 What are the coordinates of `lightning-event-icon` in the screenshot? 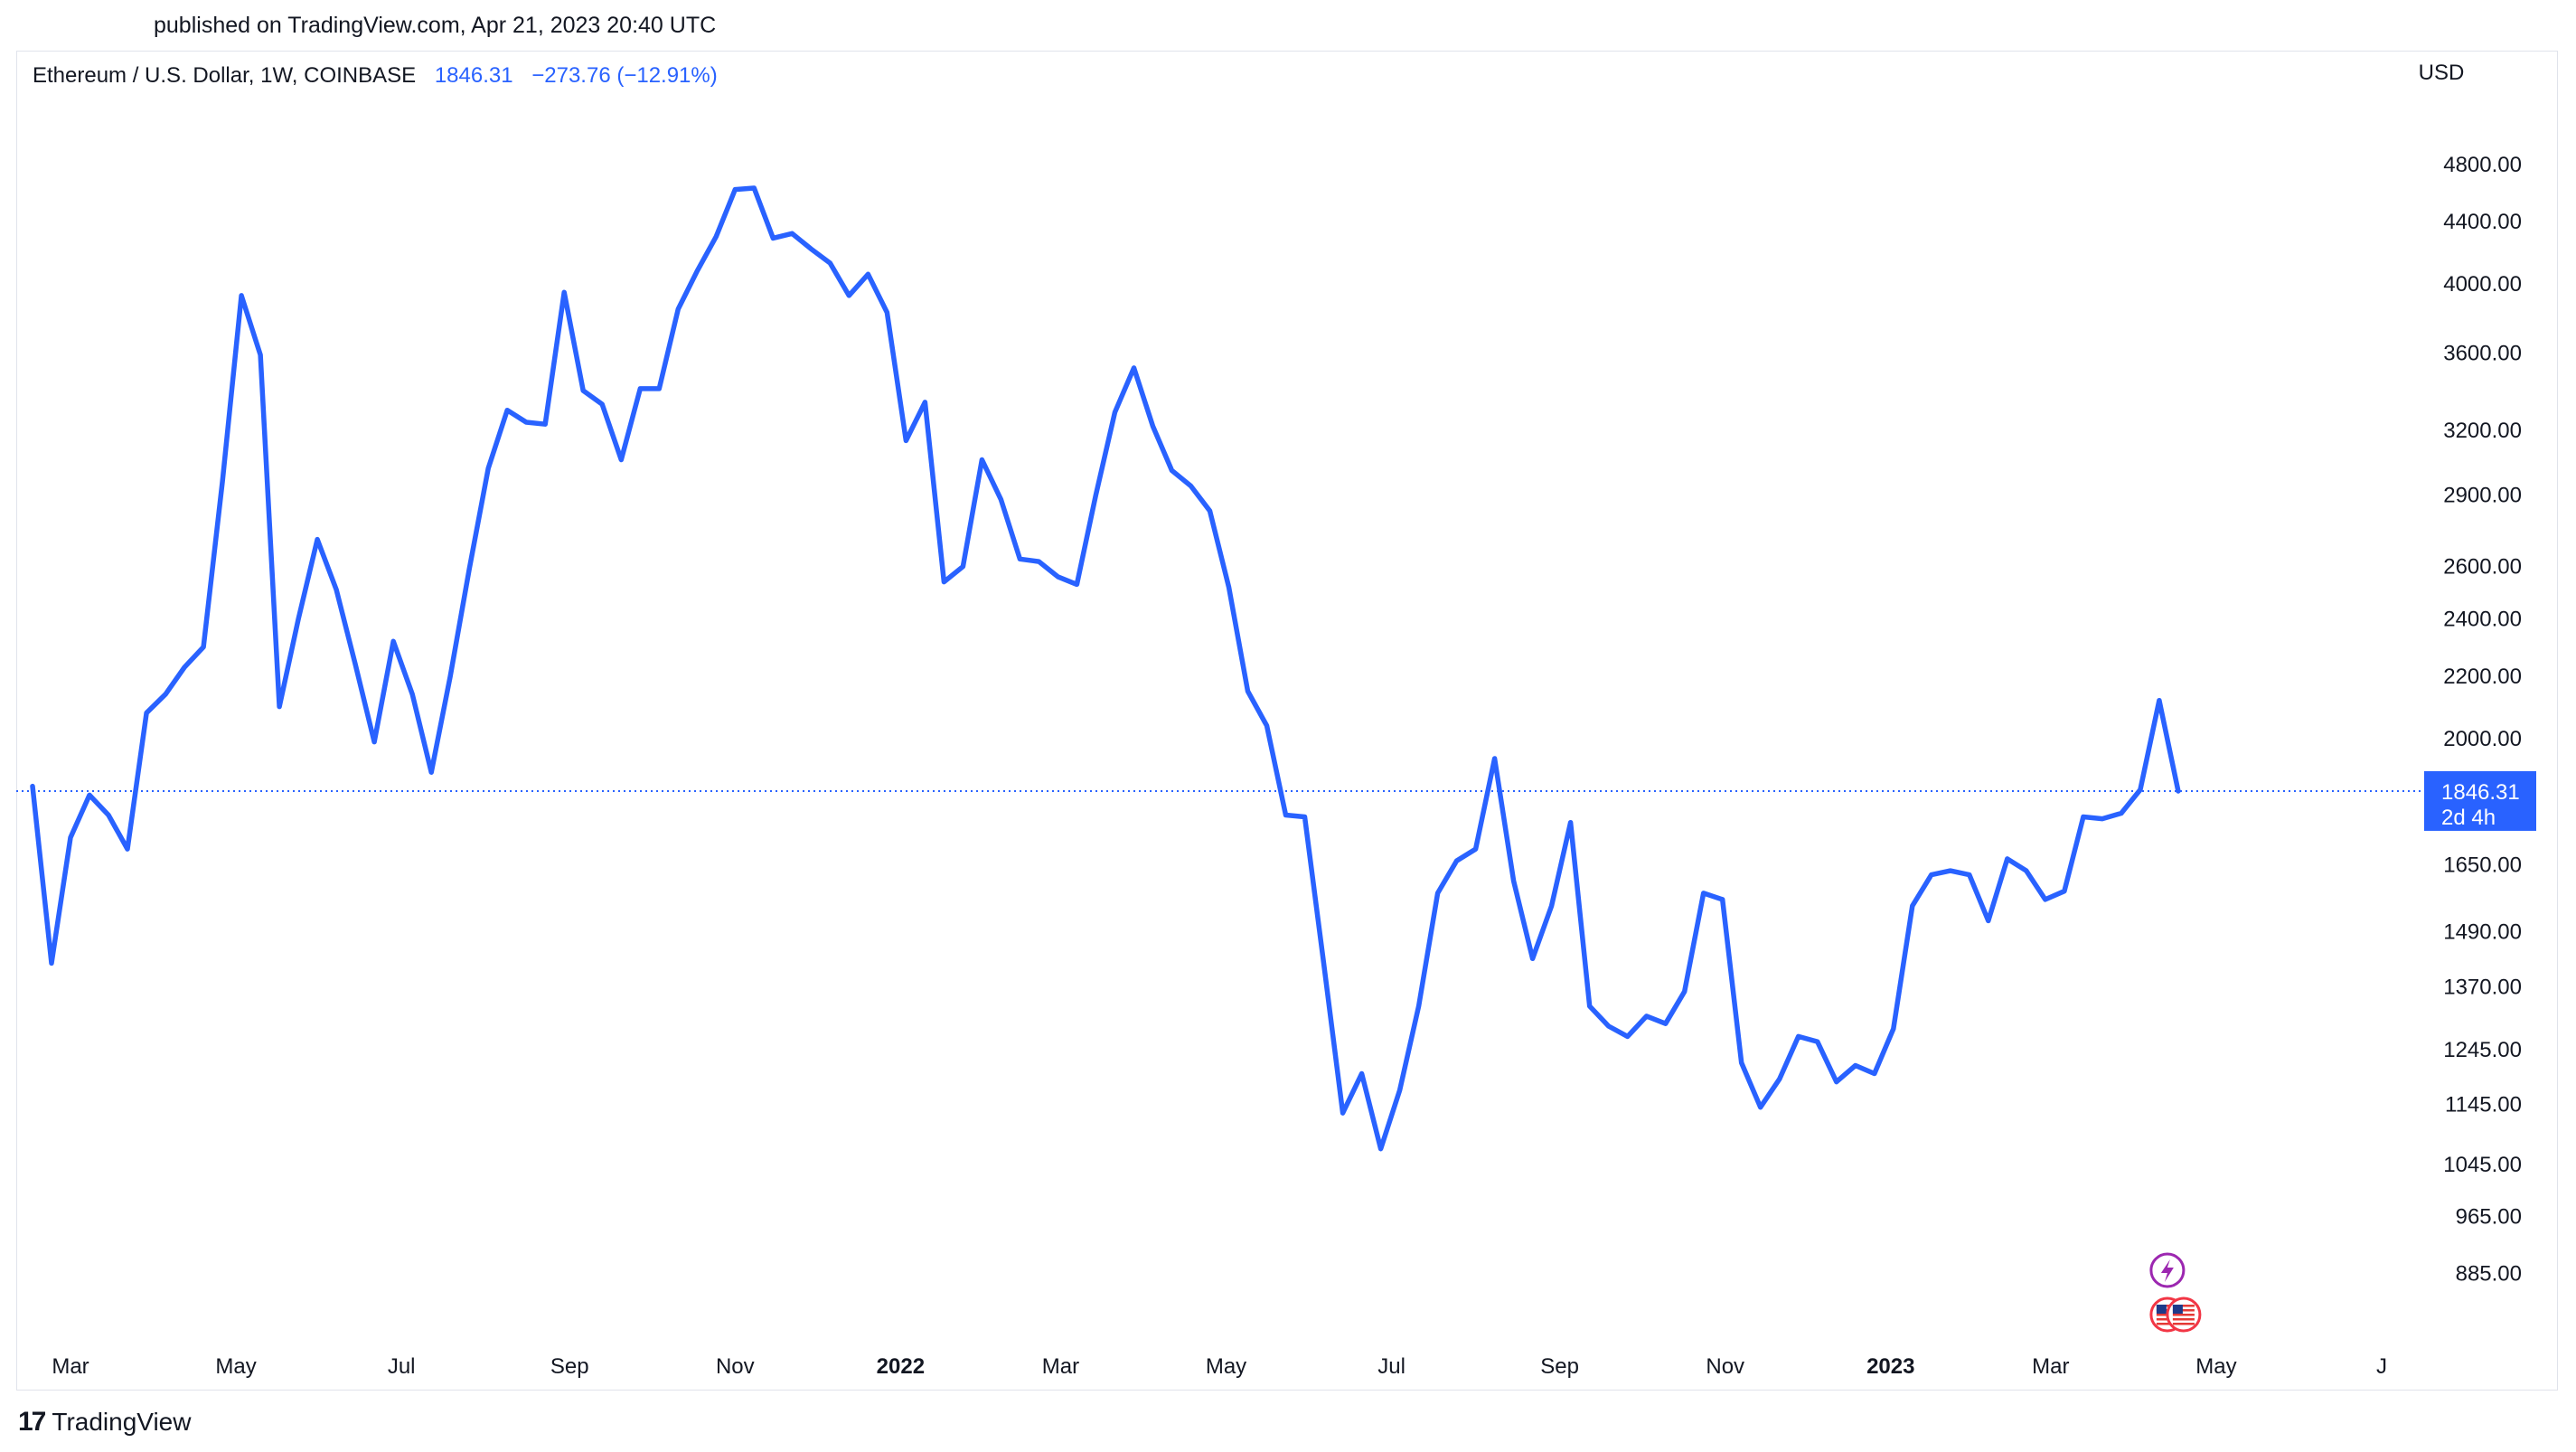 It's located at (2167, 1270).